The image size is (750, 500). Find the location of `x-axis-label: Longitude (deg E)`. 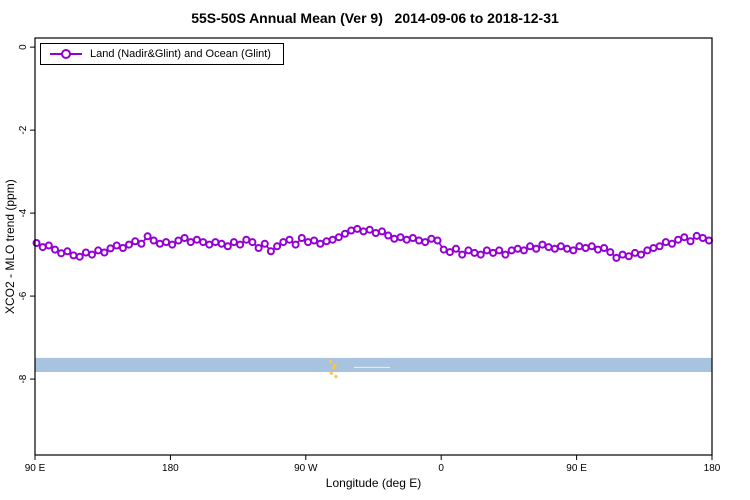

x-axis-label: Longitude (deg E) is located at coordinates (373, 483).